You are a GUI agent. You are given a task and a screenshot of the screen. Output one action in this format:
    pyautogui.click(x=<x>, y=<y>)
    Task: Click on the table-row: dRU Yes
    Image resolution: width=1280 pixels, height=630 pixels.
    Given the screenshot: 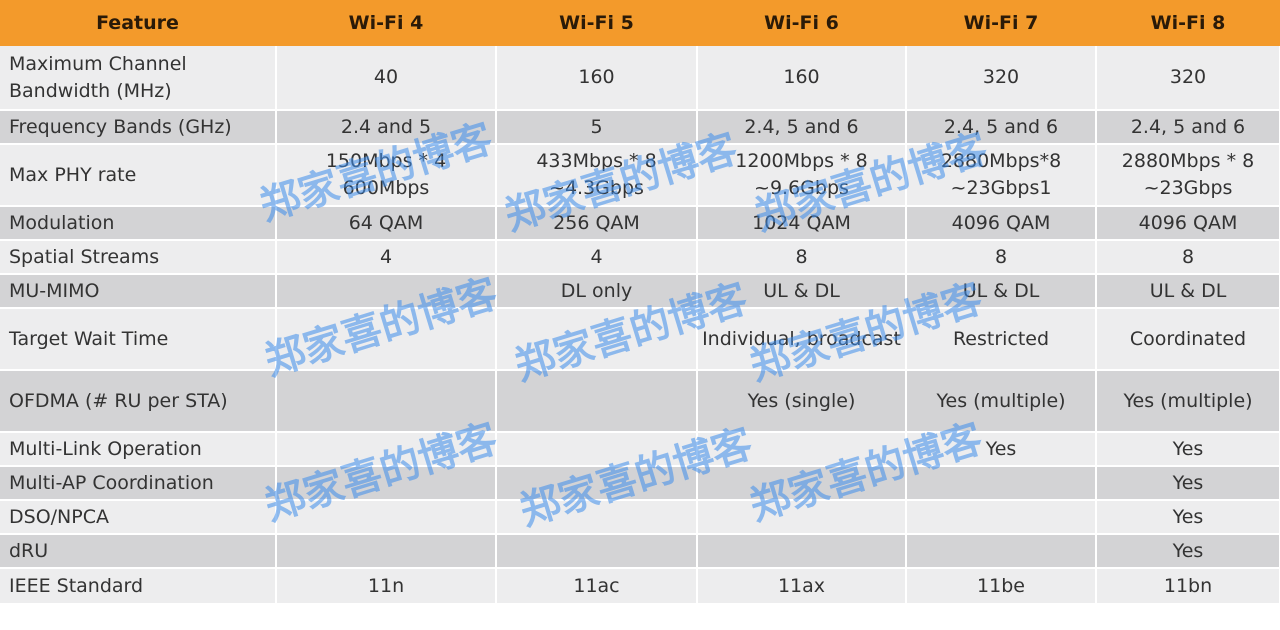 What is the action you would take?
    pyautogui.click(x=640, y=551)
    